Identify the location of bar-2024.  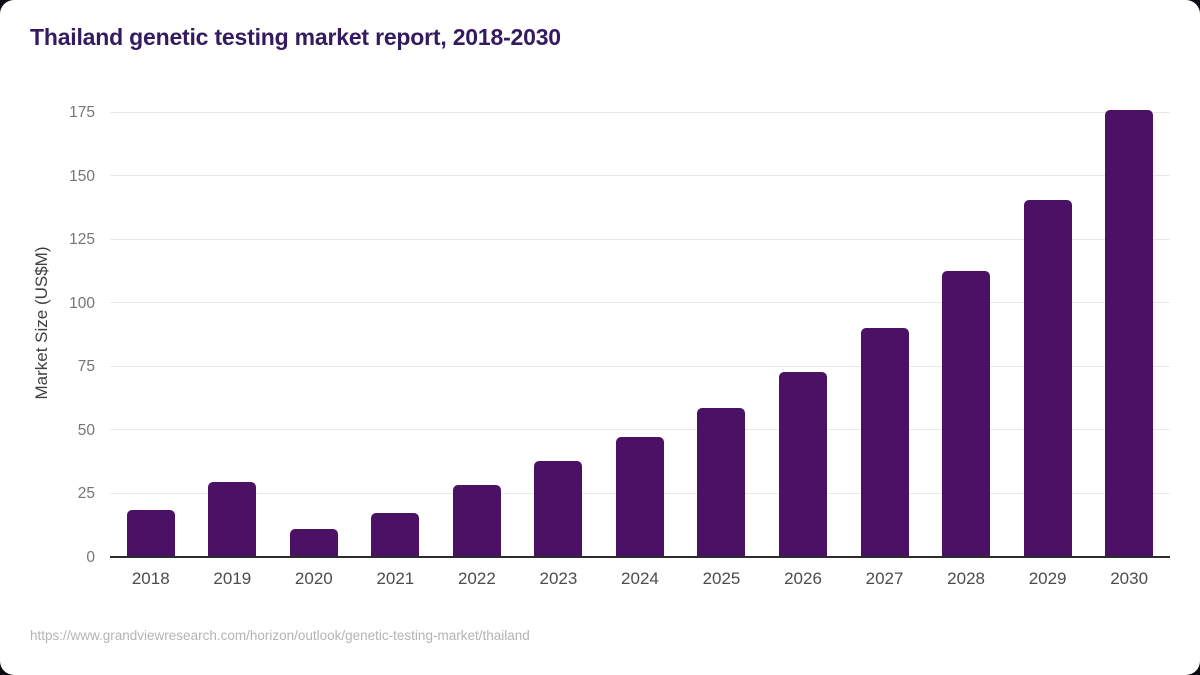
(639, 497).